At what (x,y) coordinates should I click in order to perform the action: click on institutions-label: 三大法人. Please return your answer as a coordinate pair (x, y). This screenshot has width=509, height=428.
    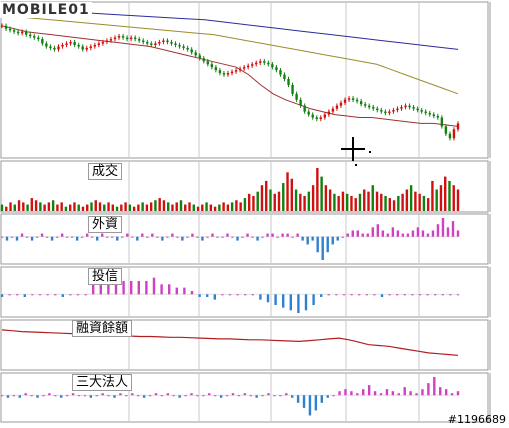
    Looking at the image, I should click on (102, 382).